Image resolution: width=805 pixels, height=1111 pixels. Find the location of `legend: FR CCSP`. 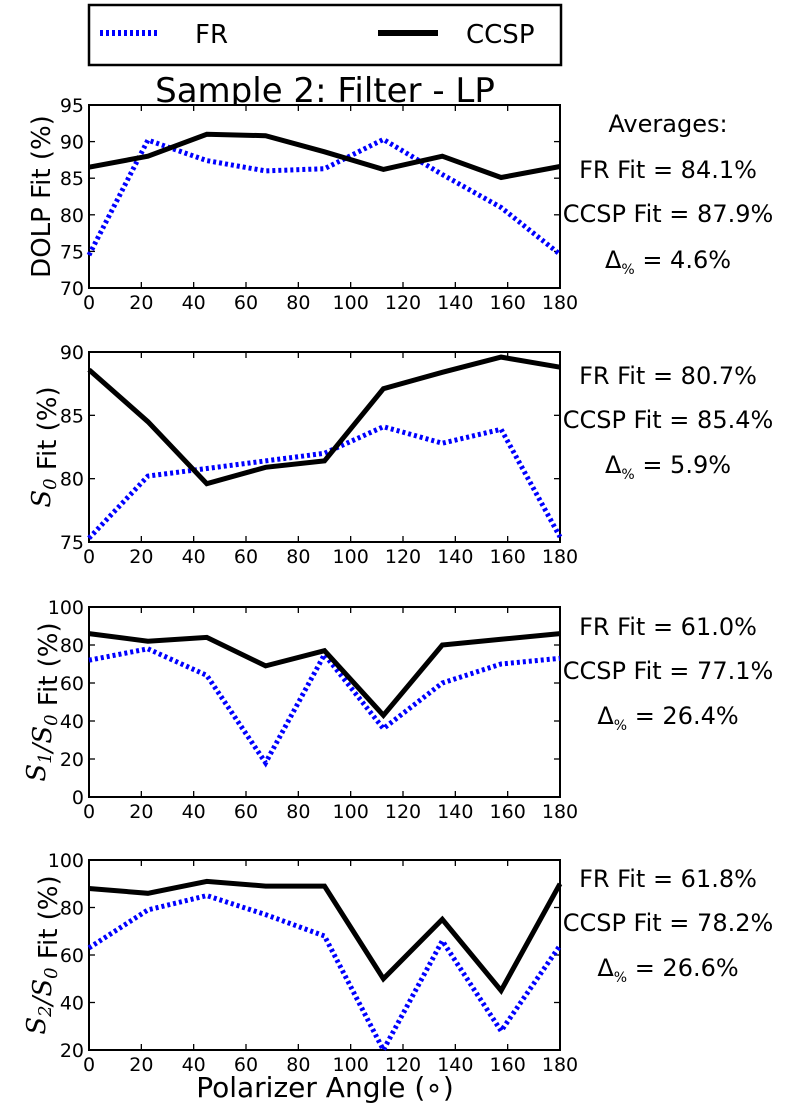

legend: FR CCSP is located at coordinates (325, 35).